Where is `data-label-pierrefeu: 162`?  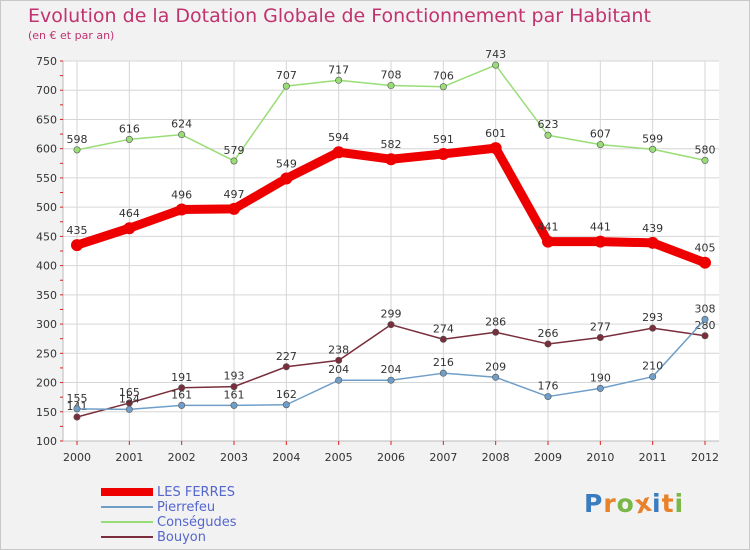 data-label-pierrefeu: 162 is located at coordinates (286, 394).